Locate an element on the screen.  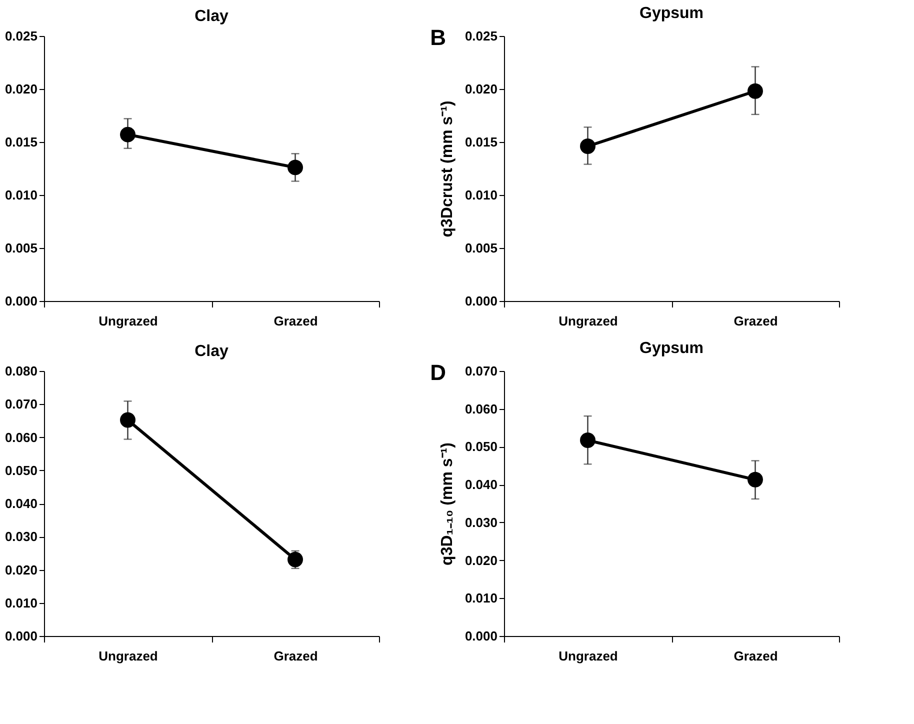
y-axis-title: q3D₁₋₁₀ (mm s⁻¹) is located at coordinates (447, 504).